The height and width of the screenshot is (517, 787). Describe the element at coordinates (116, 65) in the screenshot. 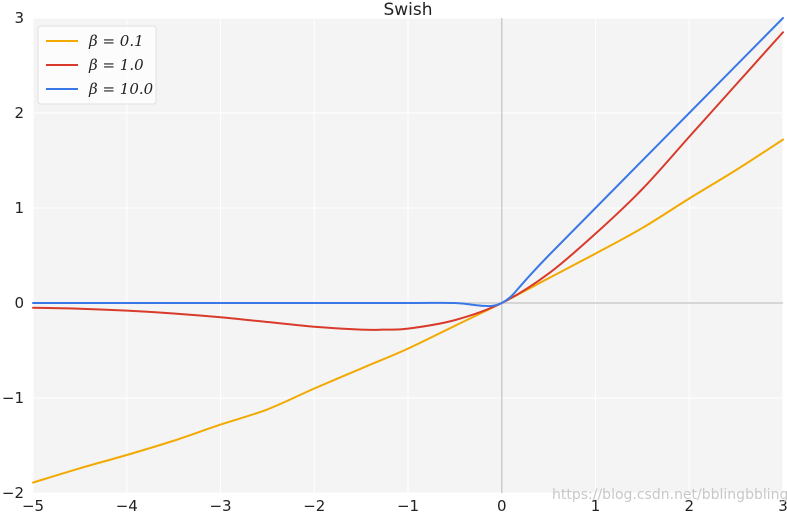

I see `legend-label-2: β = 1.0` at that location.